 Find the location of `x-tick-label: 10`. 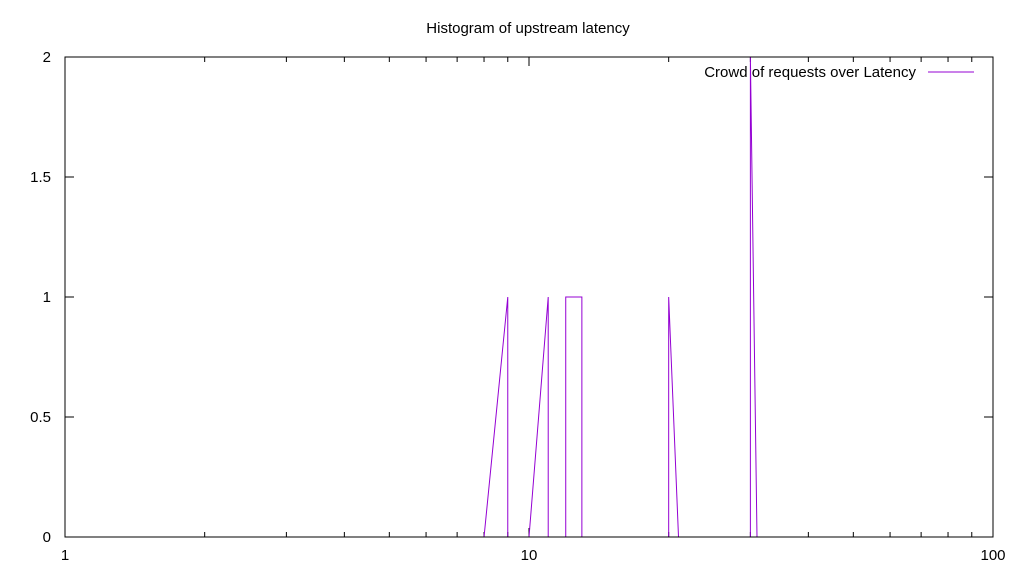

x-tick-label: 10 is located at coordinates (529, 555).